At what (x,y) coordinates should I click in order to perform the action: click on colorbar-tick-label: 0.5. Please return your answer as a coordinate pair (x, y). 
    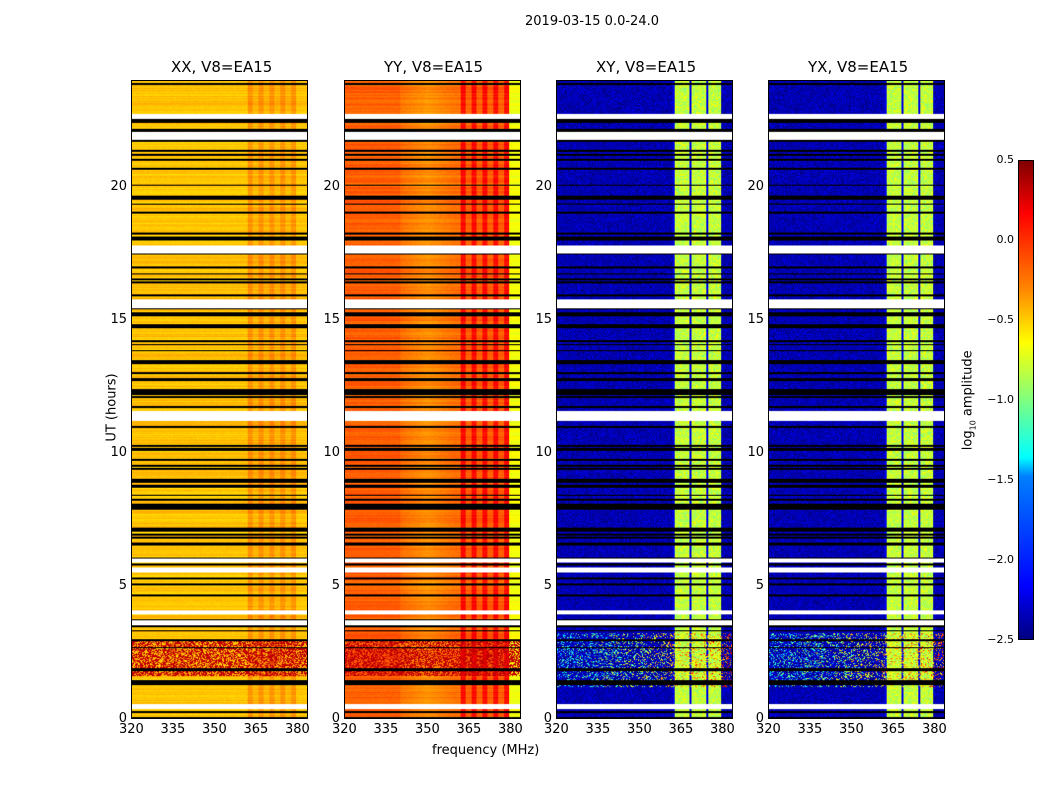
    Looking at the image, I should click on (1005, 159).